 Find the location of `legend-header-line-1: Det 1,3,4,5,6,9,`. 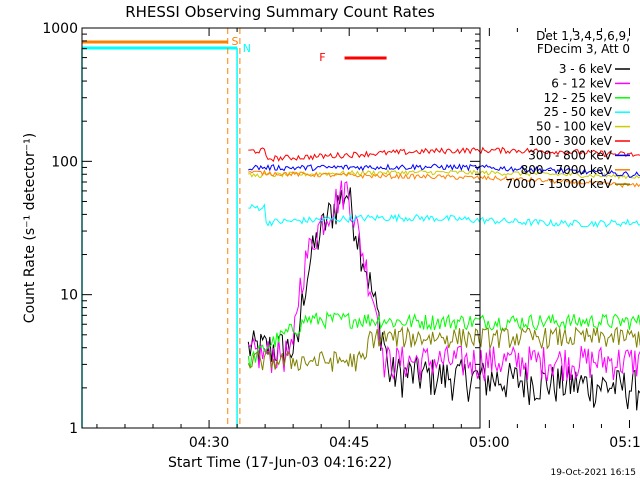

legend-header-line-1: Det 1,3,4,5,6,9, is located at coordinates (583, 36).